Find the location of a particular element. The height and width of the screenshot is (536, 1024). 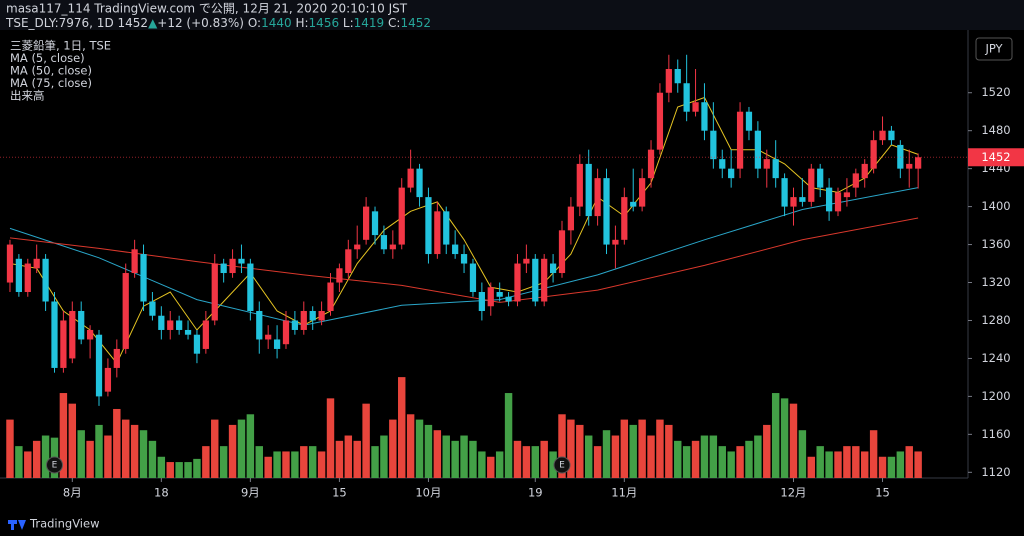

ohlc-value: 1456 is located at coordinates (324, 23).